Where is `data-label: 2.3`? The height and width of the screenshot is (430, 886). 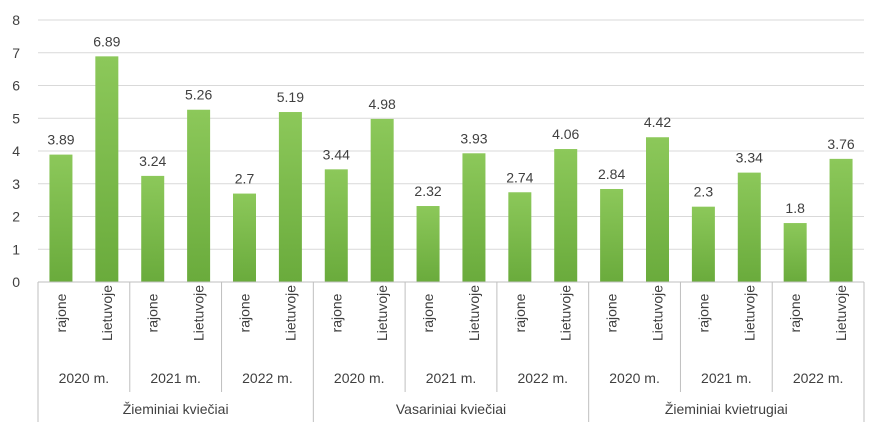
data-label: 2.3 is located at coordinates (704, 192).